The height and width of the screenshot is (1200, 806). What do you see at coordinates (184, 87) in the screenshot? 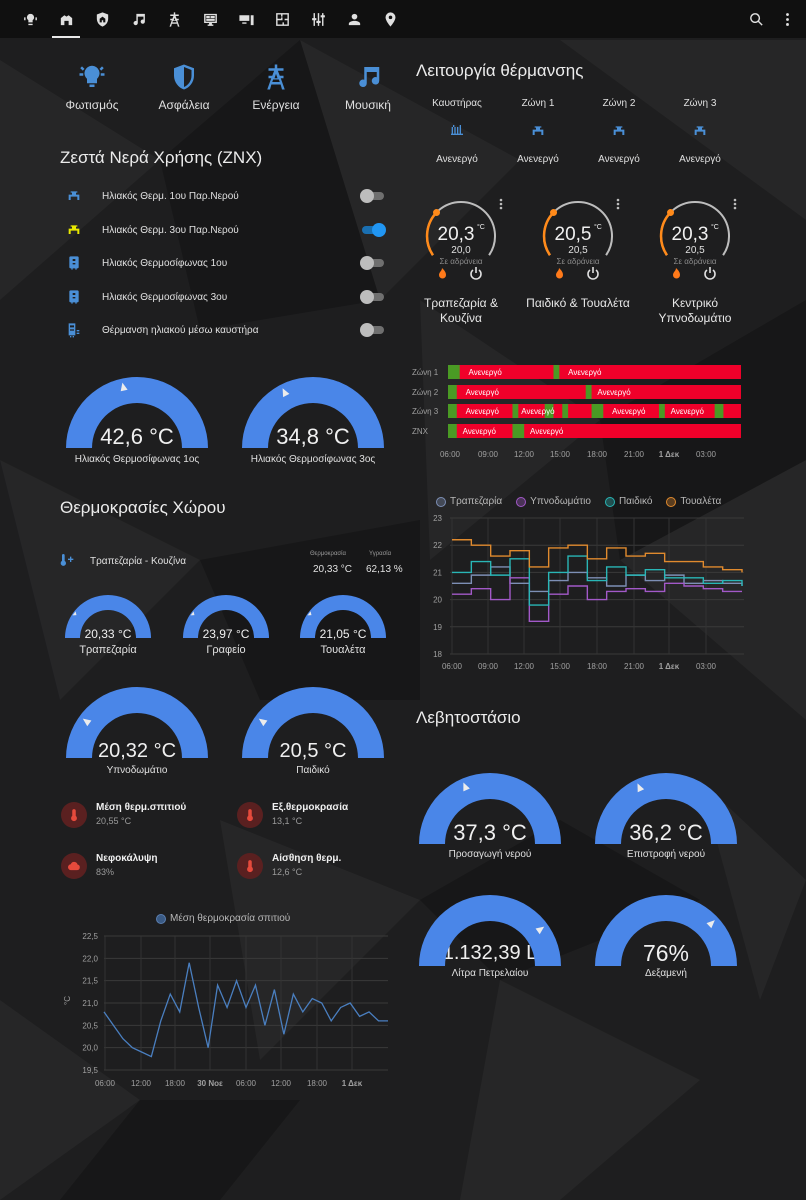
I see `quick-security-button: Ασφάλεια` at bounding box center [184, 87].